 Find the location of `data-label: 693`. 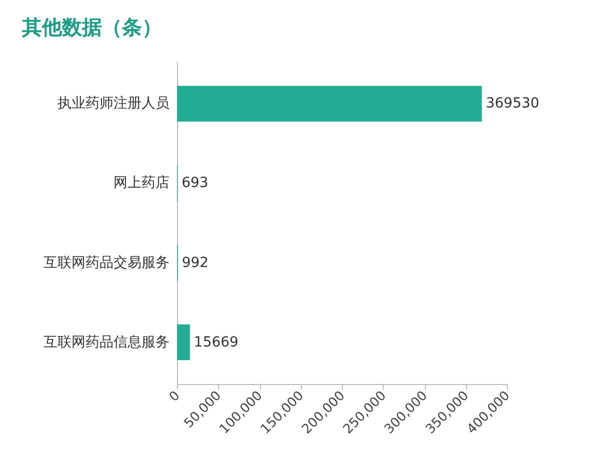

data-label: 693 is located at coordinates (195, 183).